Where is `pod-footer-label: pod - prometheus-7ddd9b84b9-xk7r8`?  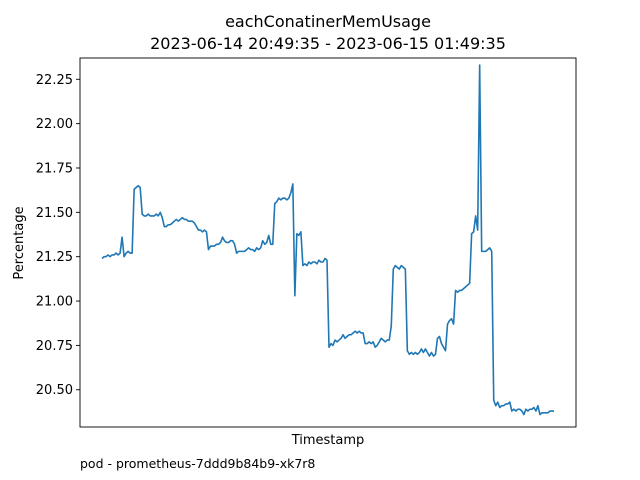
pod-footer-label: pod - prometheus-7ddd9b84b9-xk7r8 is located at coordinates (198, 463).